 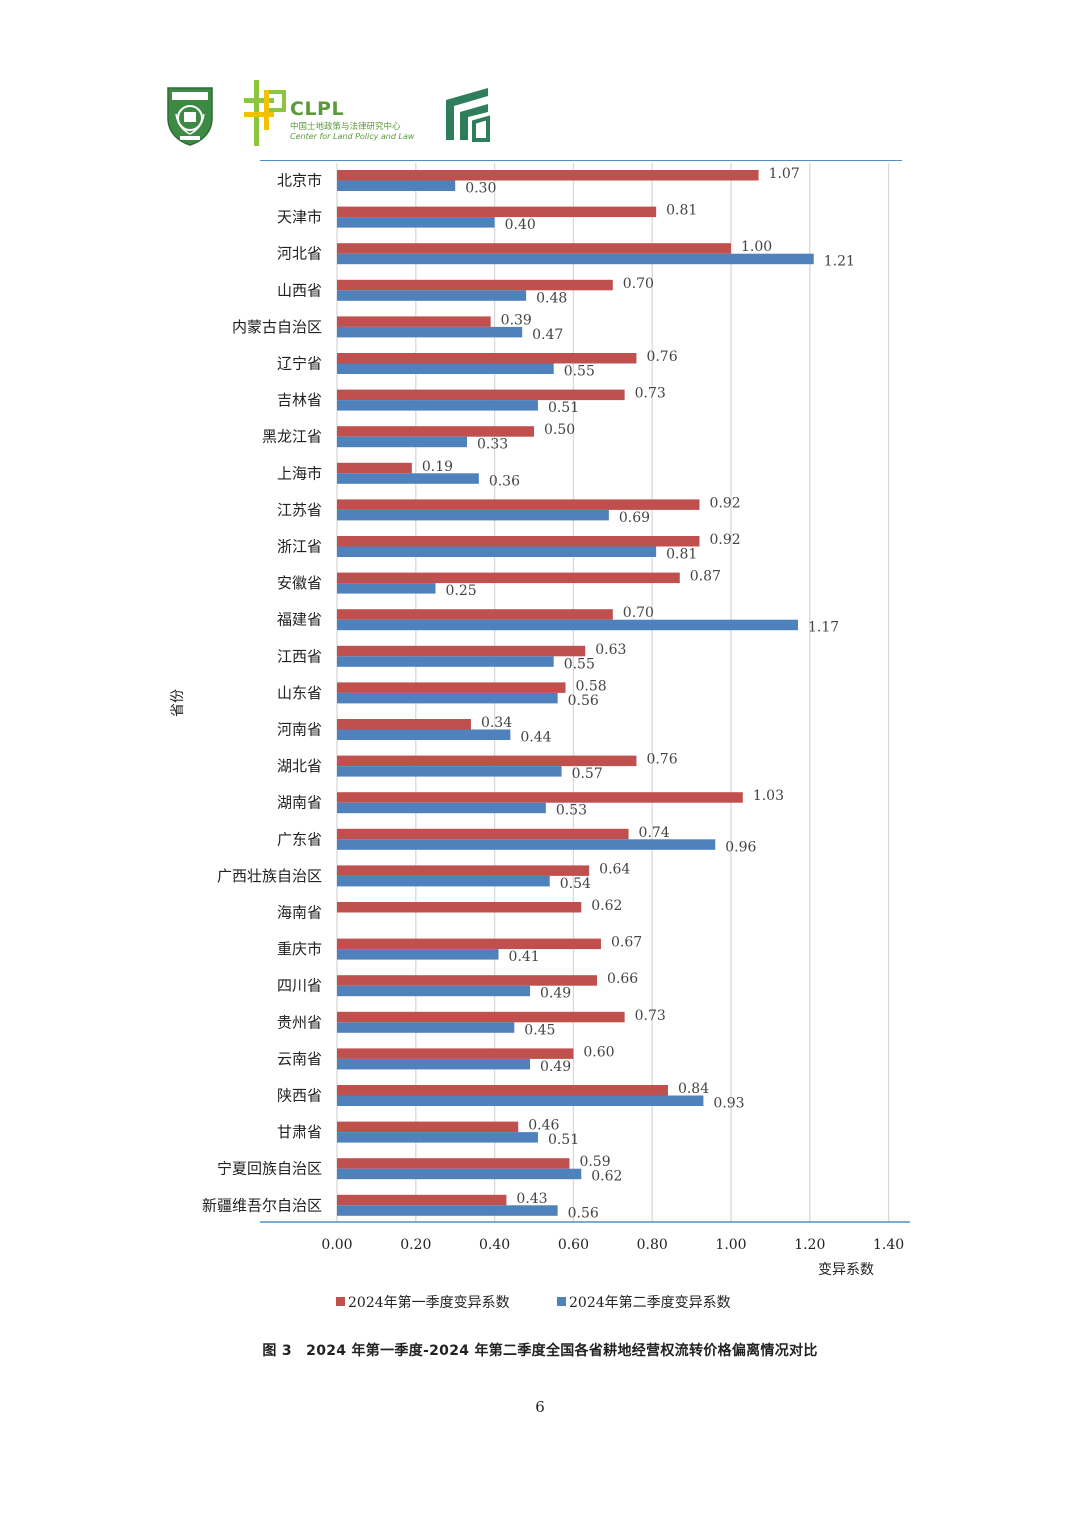 What do you see at coordinates (299, 547) in the screenshot?
I see `category-label: 浙江省` at bounding box center [299, 547].